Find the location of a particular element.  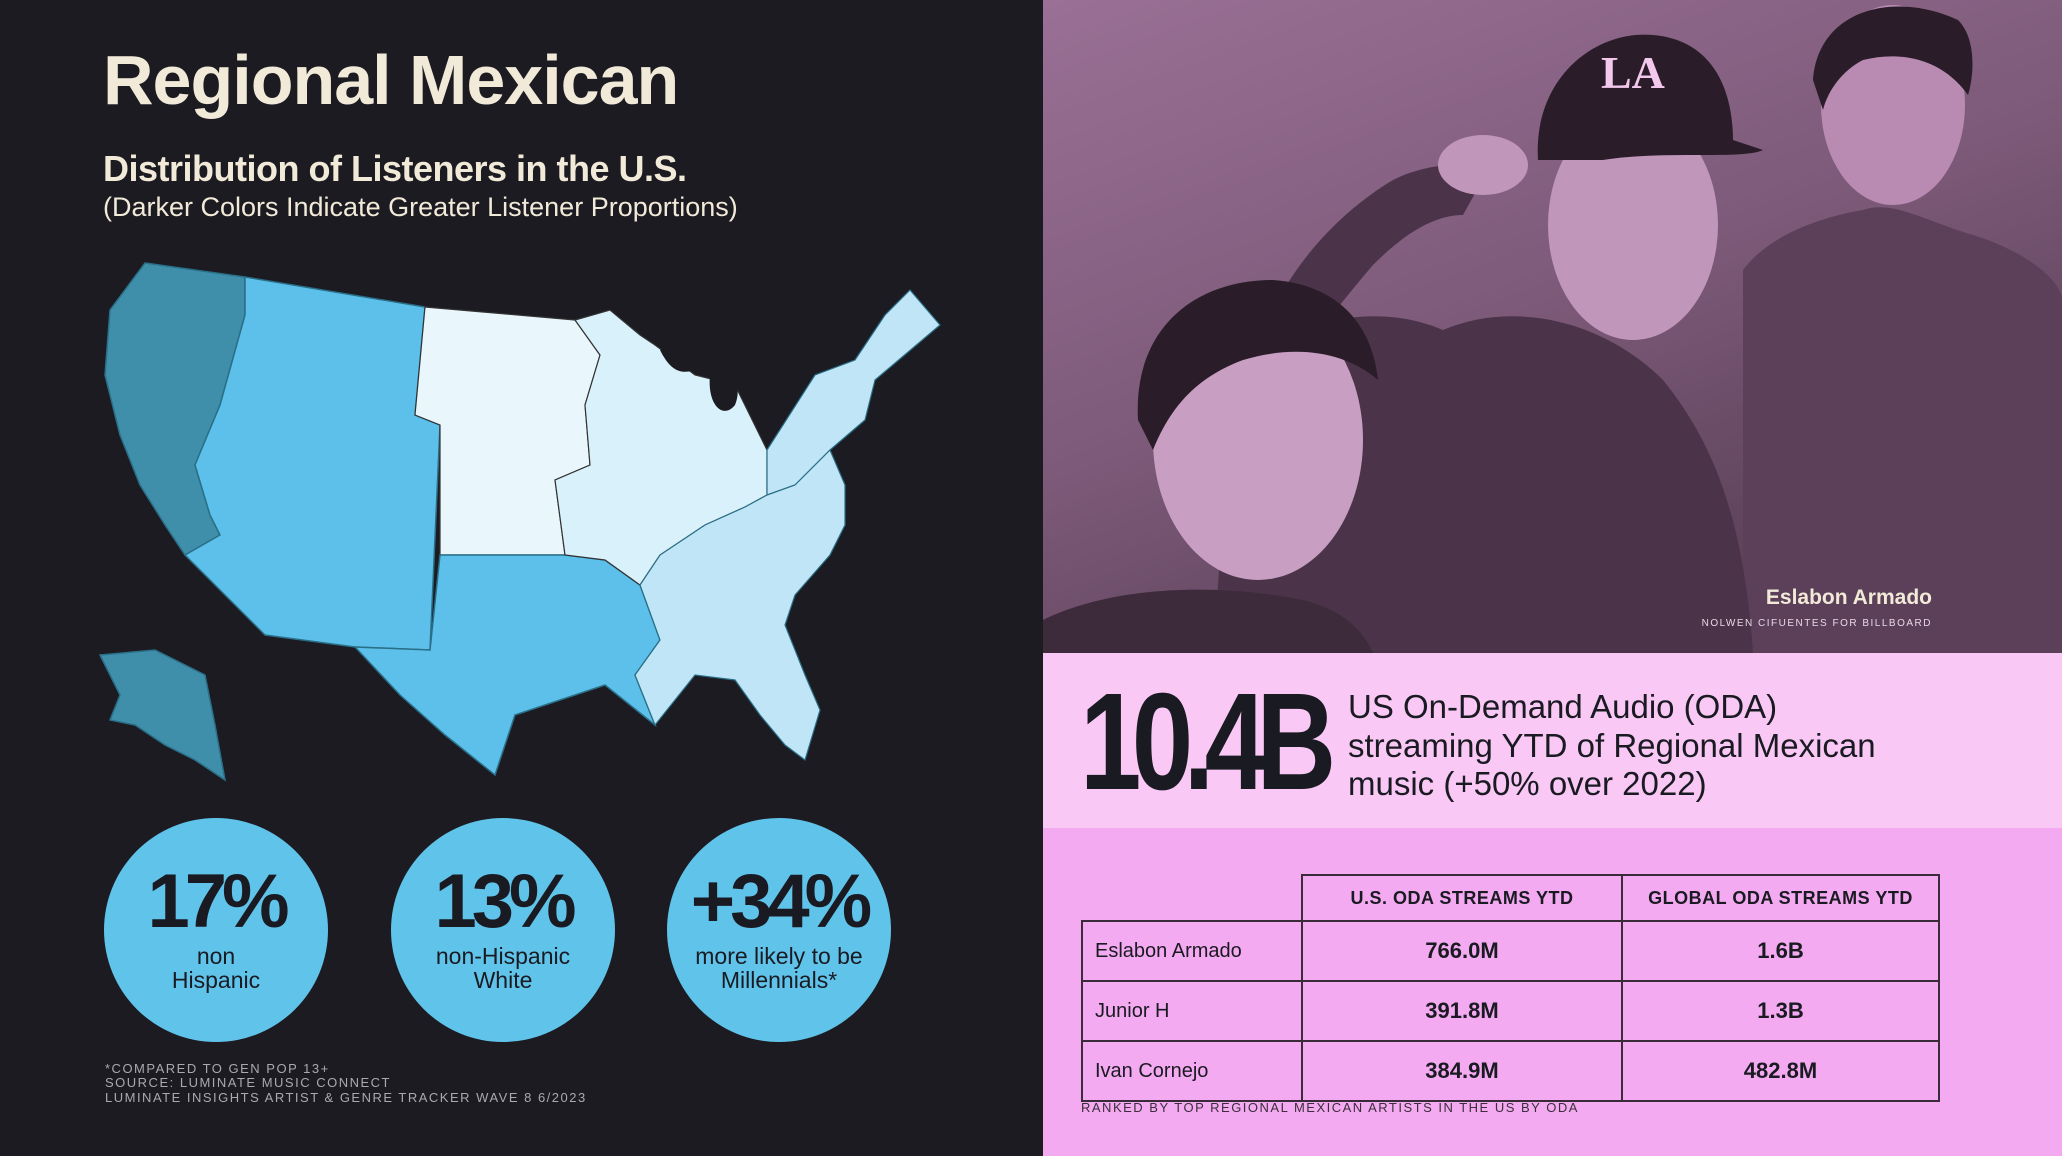

stat-non-hispanic-white: 13% non-Hispanic White is located at coordinates (503, 930).